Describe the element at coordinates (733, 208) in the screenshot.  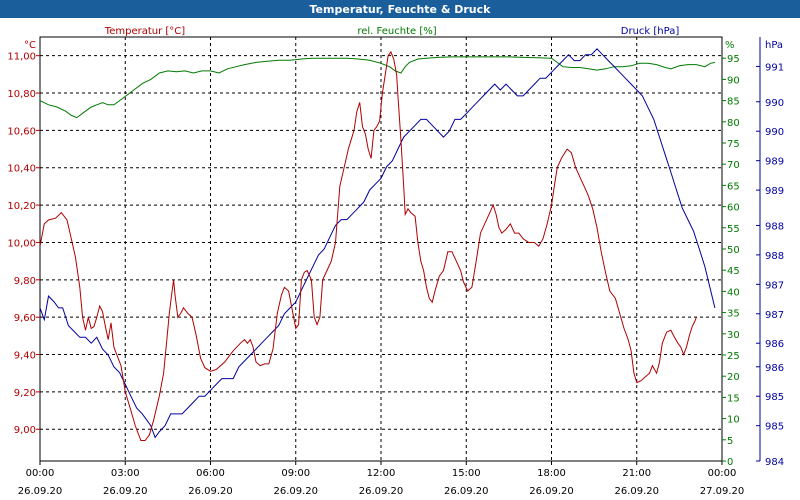
I see `humidity-tick-label: 60` at that location.